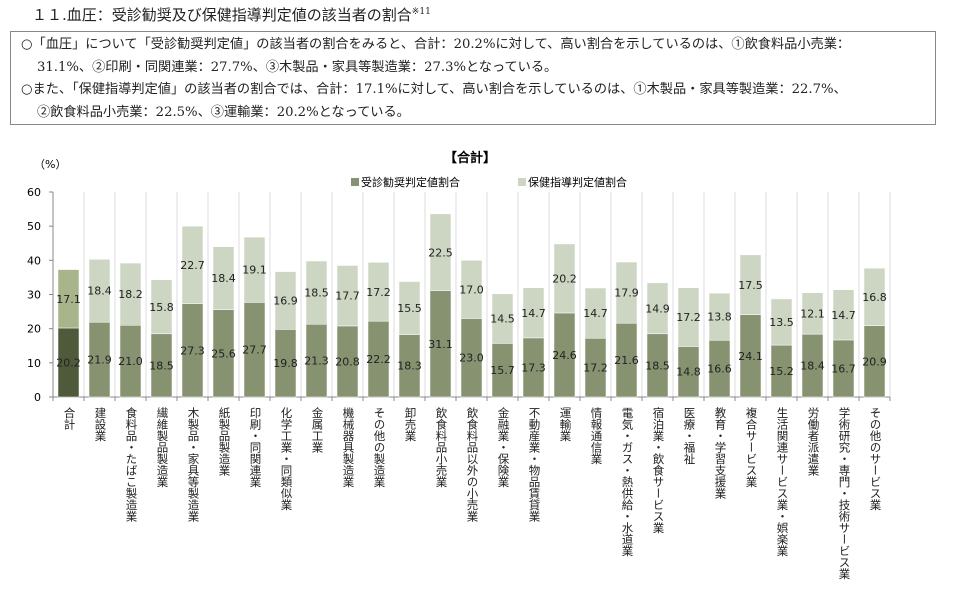  What do you see at coordinates (50, 164) in the screenshot?
I see `y-axis-label: （%）` at bounding box center [50, 164].